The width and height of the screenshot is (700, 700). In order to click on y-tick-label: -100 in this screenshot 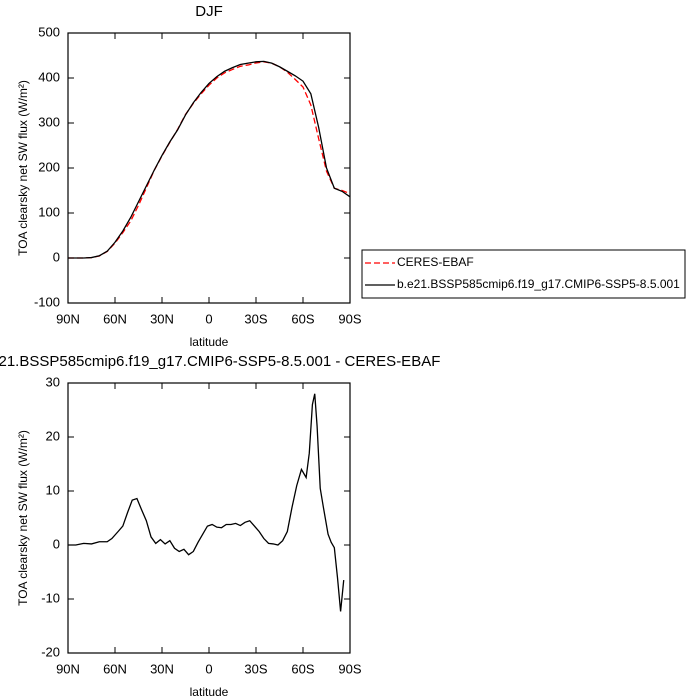, I will do `click(47, 301)`.